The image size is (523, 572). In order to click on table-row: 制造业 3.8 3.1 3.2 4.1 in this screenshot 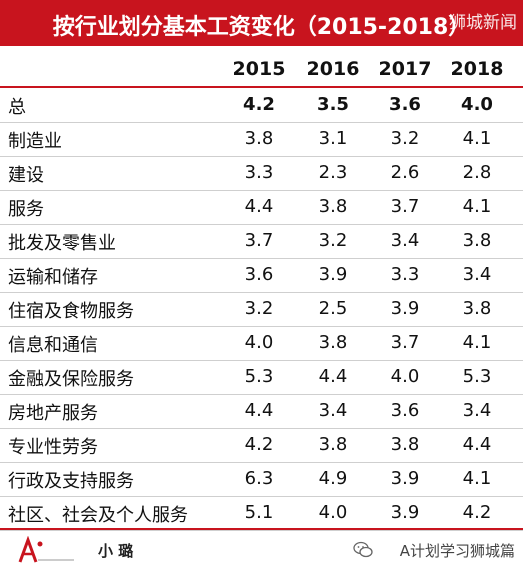, I will do `click(261, 139)`.